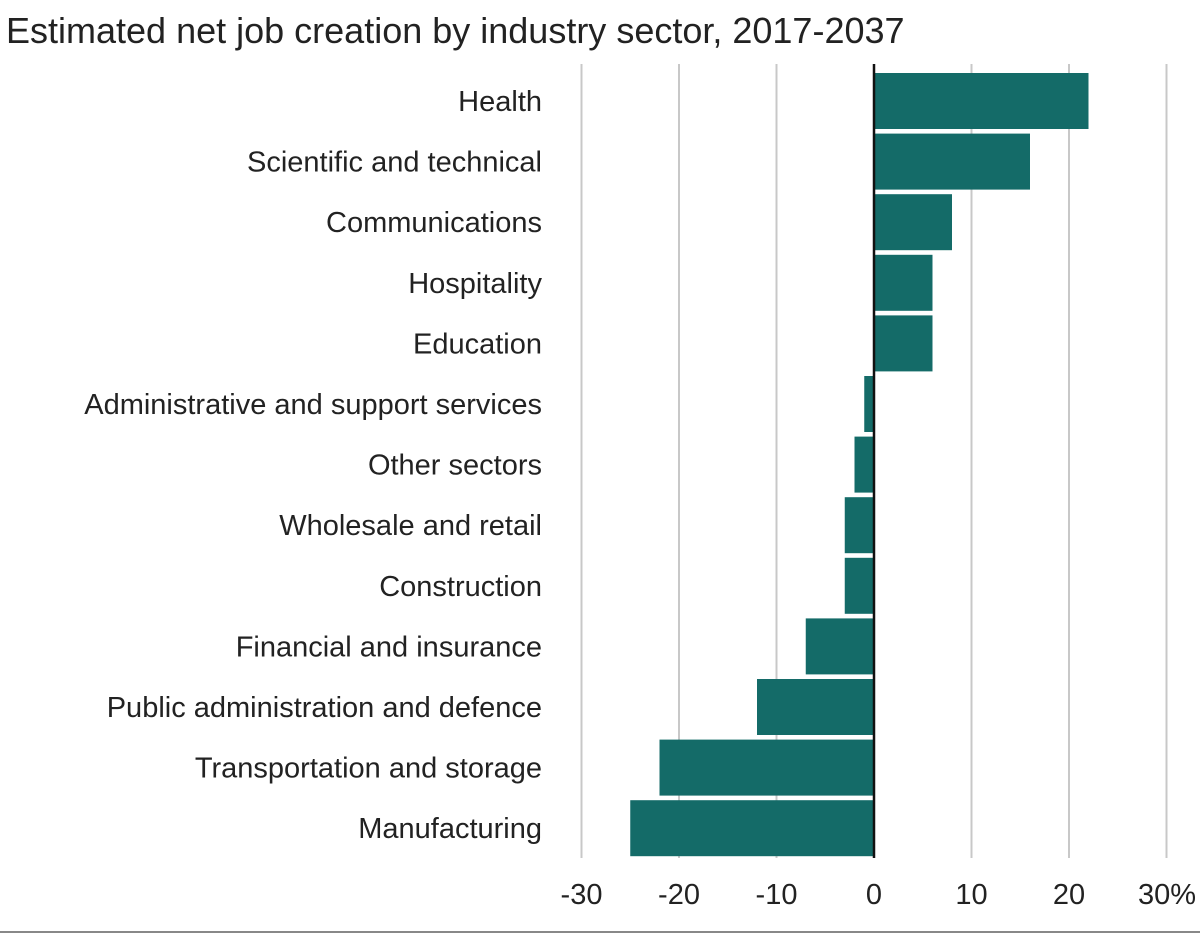 The height and width of the screenshot is (936, 1200). I want to click on category-label: Construction, so click(460, 587).